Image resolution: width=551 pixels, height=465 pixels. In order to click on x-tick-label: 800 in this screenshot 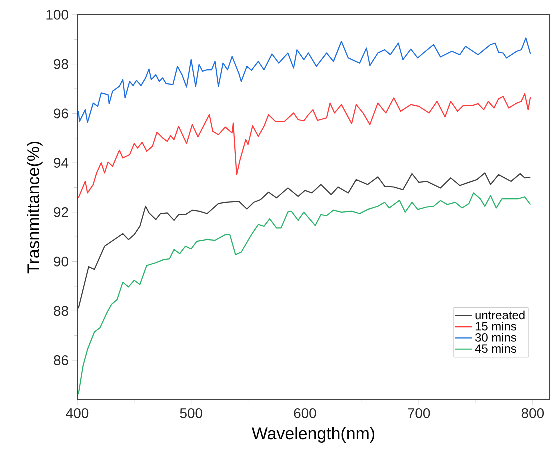, I will do `click(533, 413)`.